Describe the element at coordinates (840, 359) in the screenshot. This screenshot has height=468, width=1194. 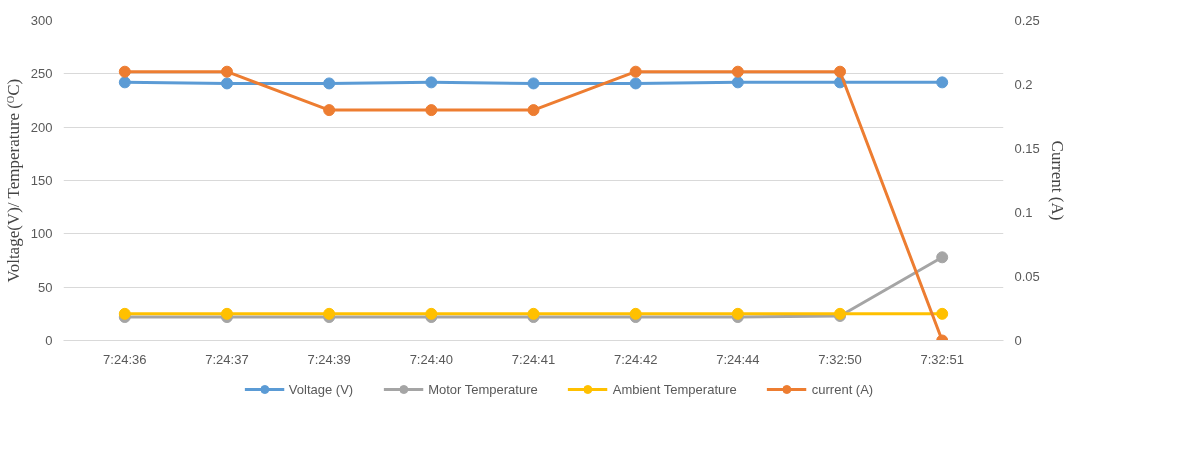
I see `x-tick-label: 7:32:50` at that location.